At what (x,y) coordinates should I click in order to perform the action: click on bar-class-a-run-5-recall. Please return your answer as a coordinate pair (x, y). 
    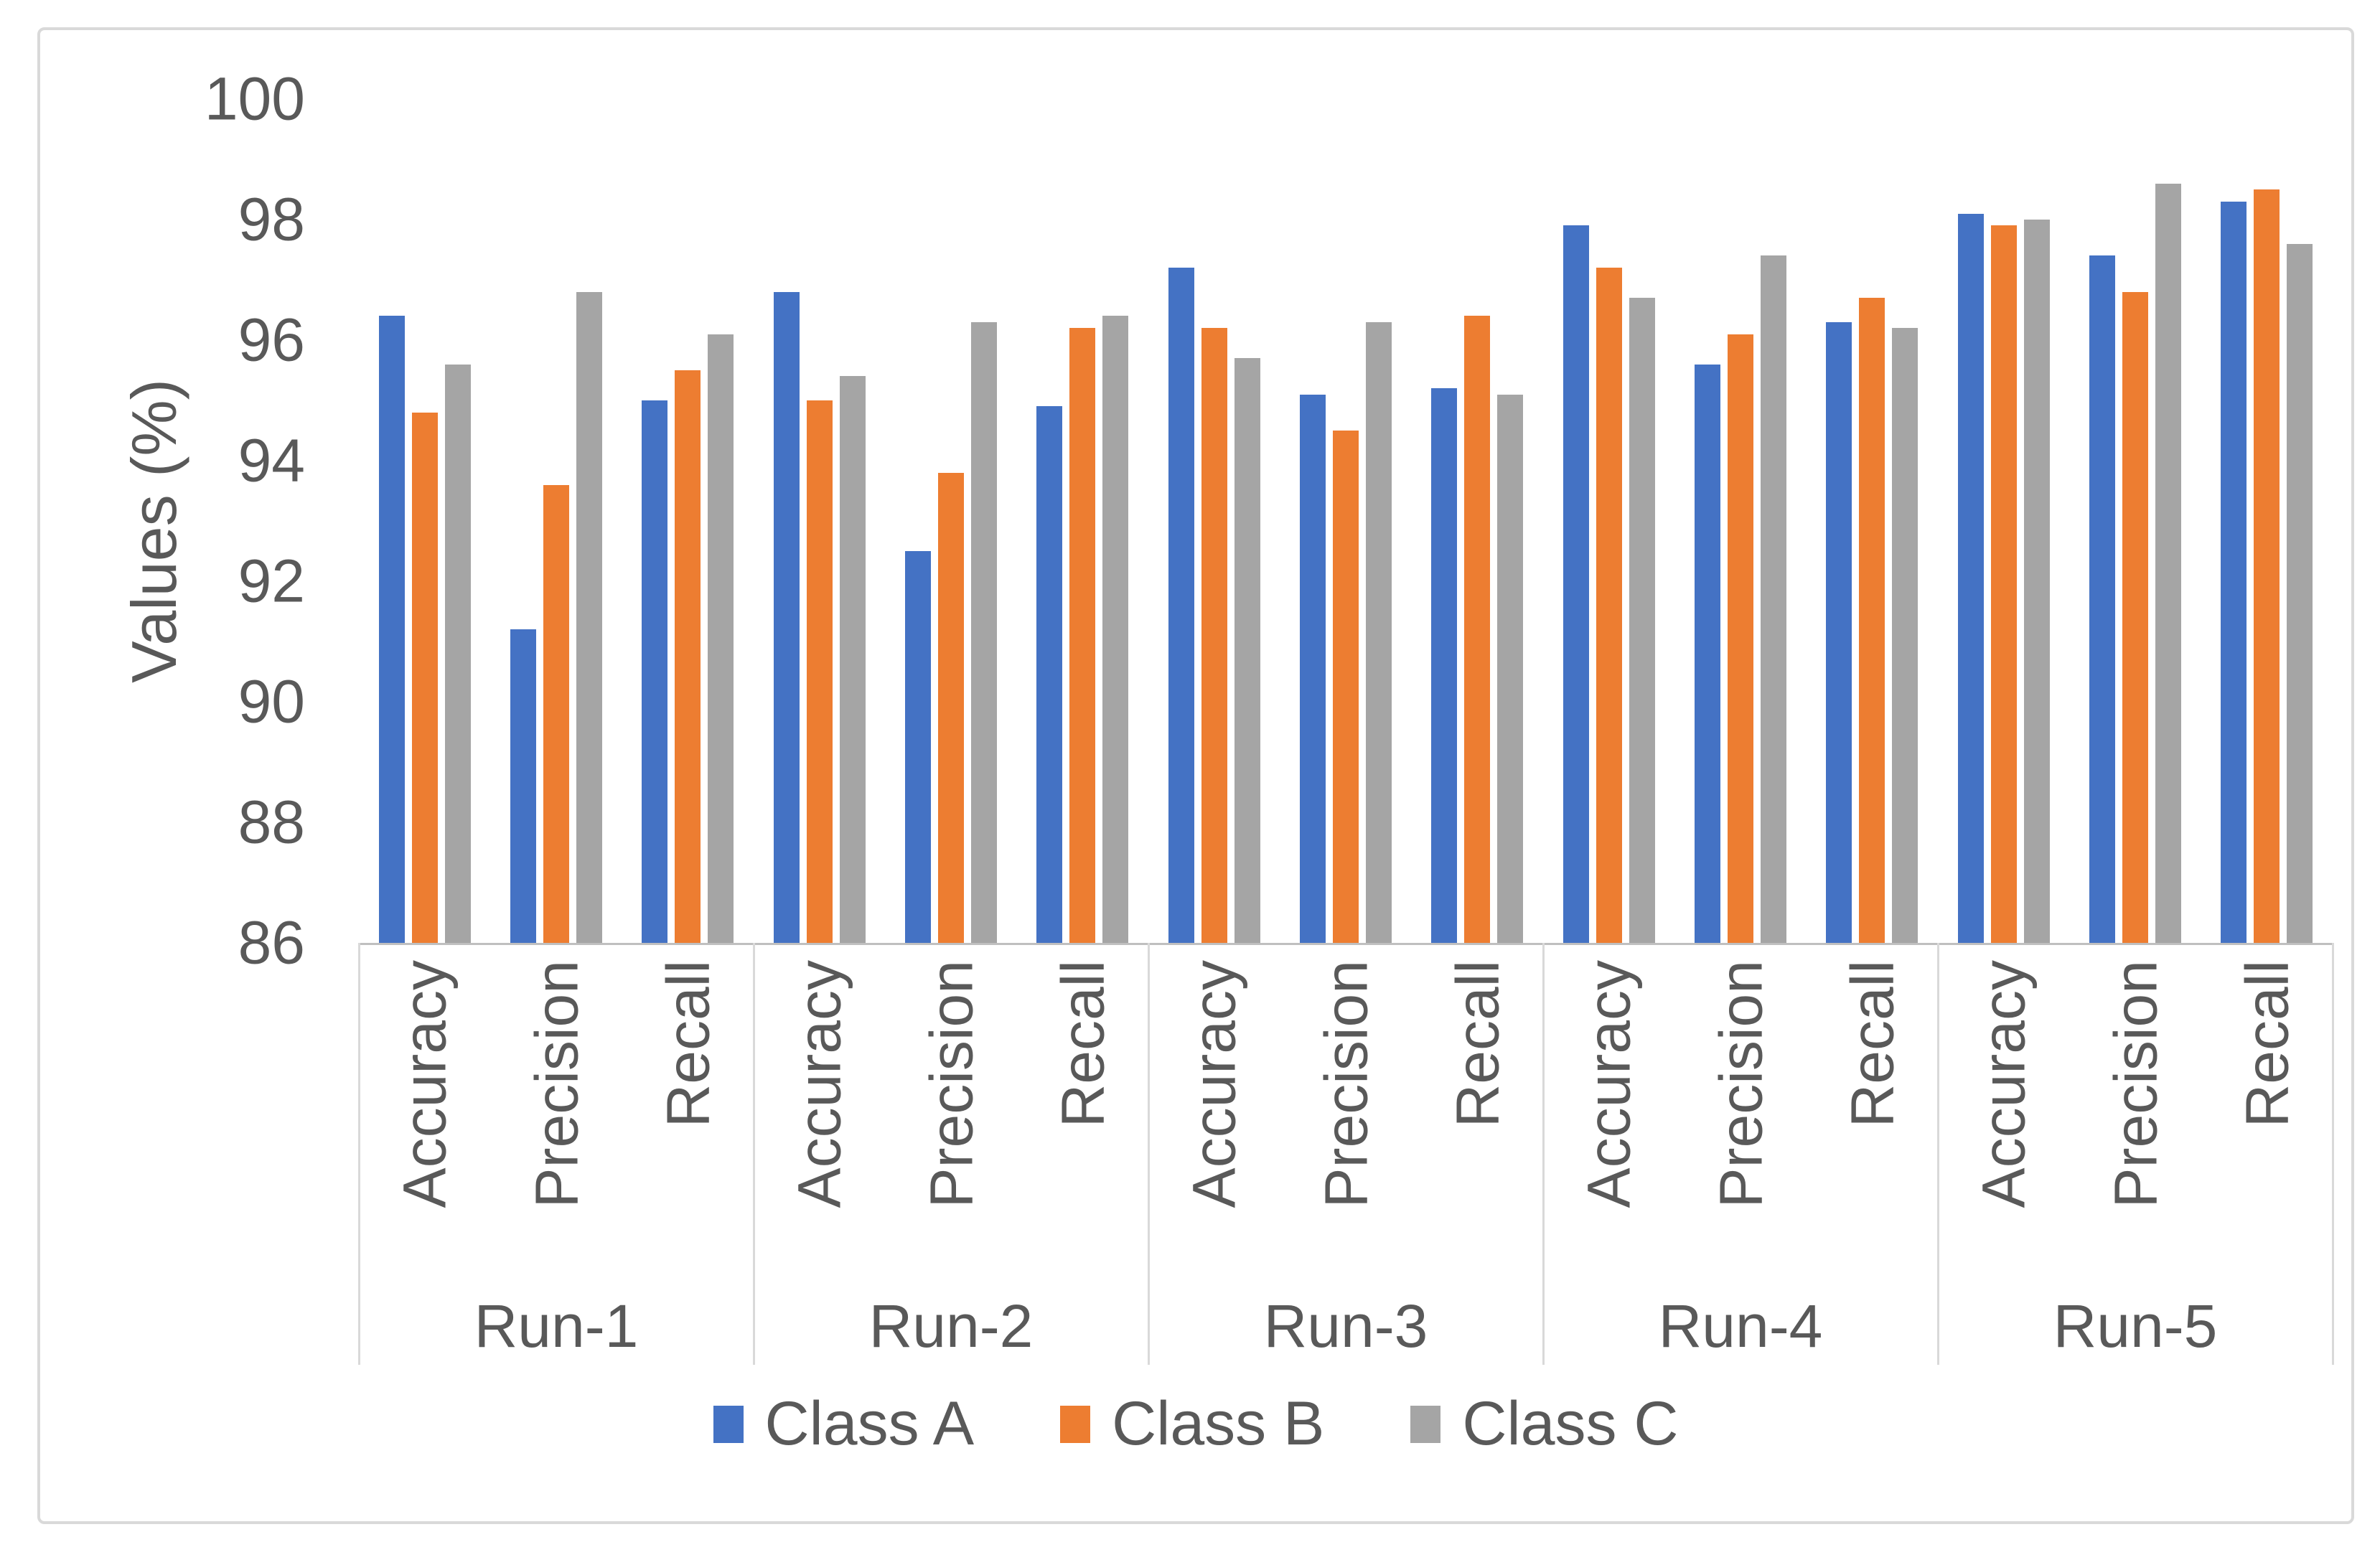
    Looking at the image, I should click on (2234, 572).